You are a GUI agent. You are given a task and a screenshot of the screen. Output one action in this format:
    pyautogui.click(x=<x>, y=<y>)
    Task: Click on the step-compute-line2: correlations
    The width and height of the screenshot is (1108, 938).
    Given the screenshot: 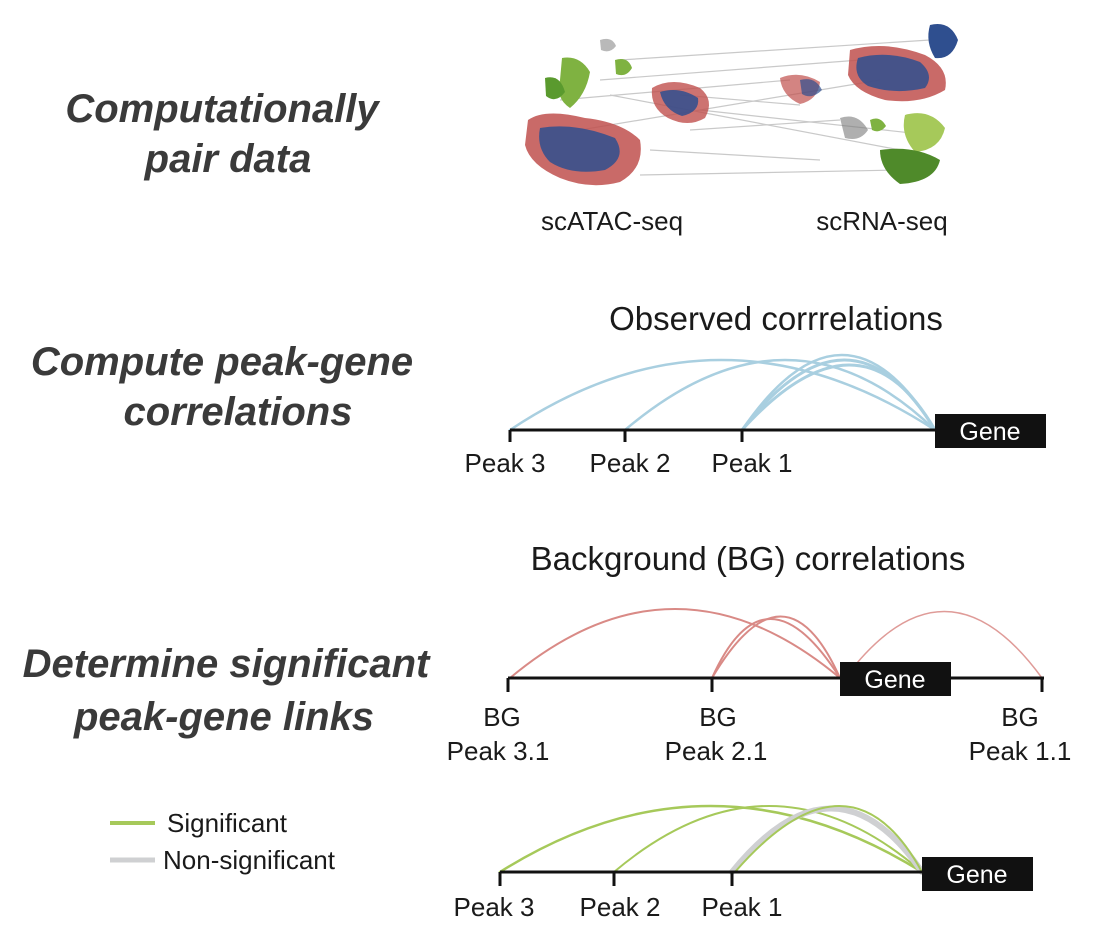 What is the action you would take?
    pyautogui.click(x=238, y=412)
    